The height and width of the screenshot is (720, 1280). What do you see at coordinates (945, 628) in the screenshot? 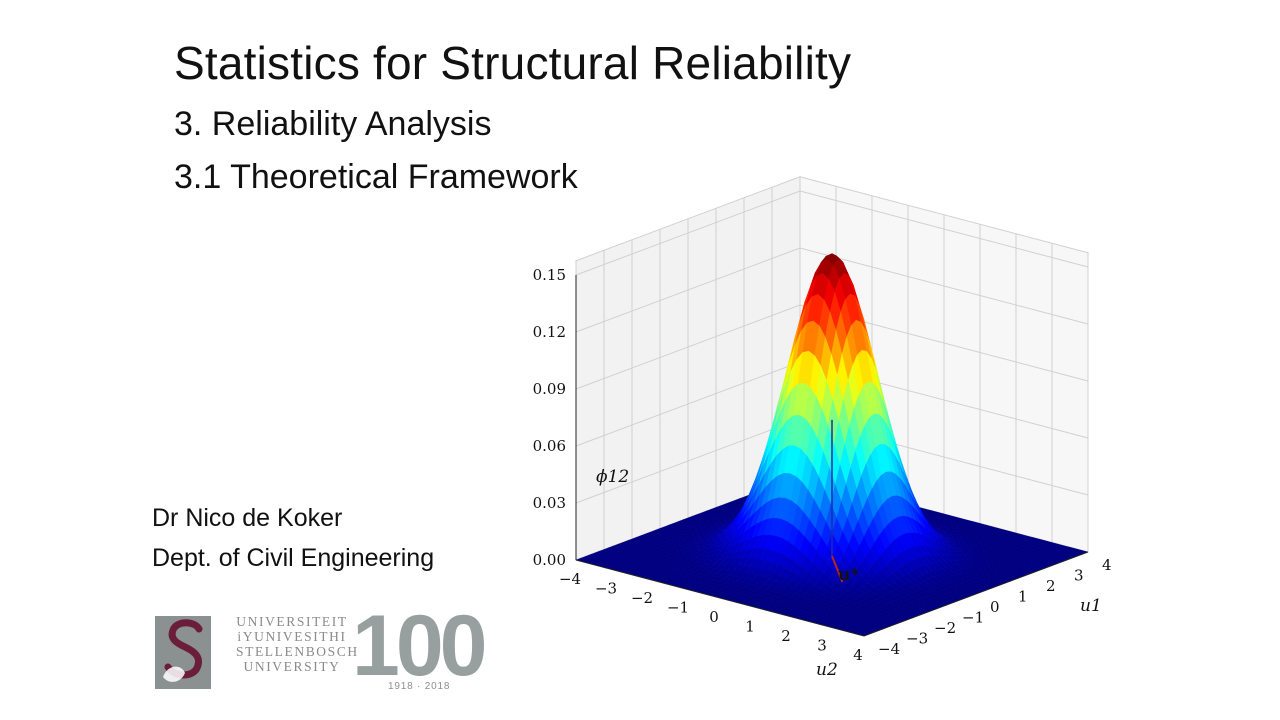
I see `u1-tick-label: −2` at bounding box center [945, 628].